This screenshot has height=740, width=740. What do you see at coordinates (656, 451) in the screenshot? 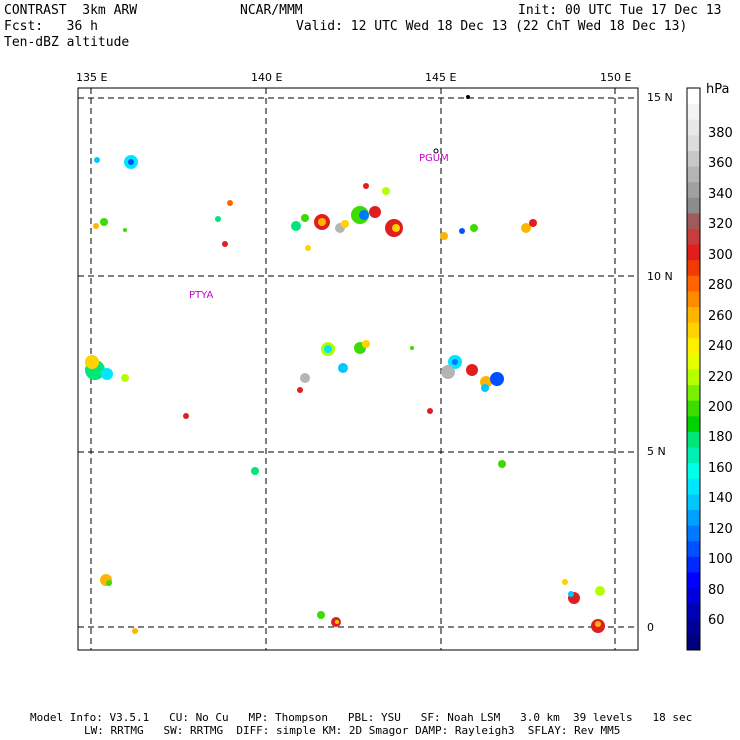
I see `lat-tick-5n: 5 N` at bounding box center [656, 451].